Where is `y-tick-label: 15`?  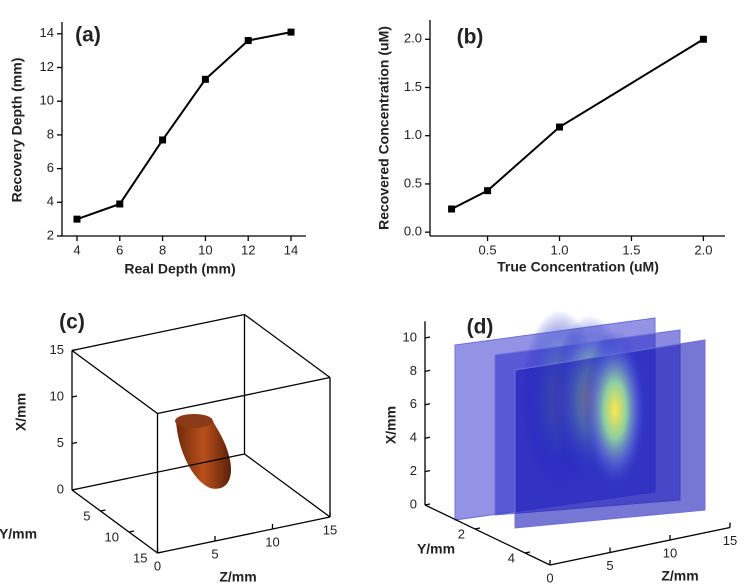 y-tick-label: 15 is located at coordinates (140, 557).